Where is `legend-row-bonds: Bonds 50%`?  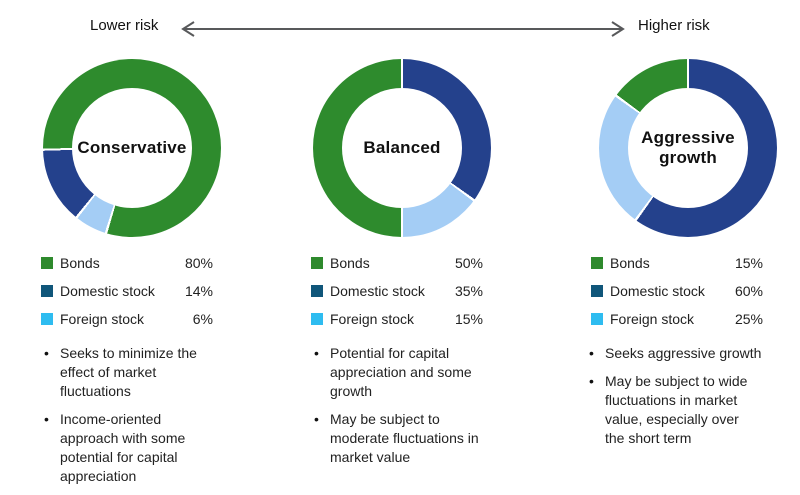
legend-row-bonds: Bonds 50% is located at coordinates (397, 263).